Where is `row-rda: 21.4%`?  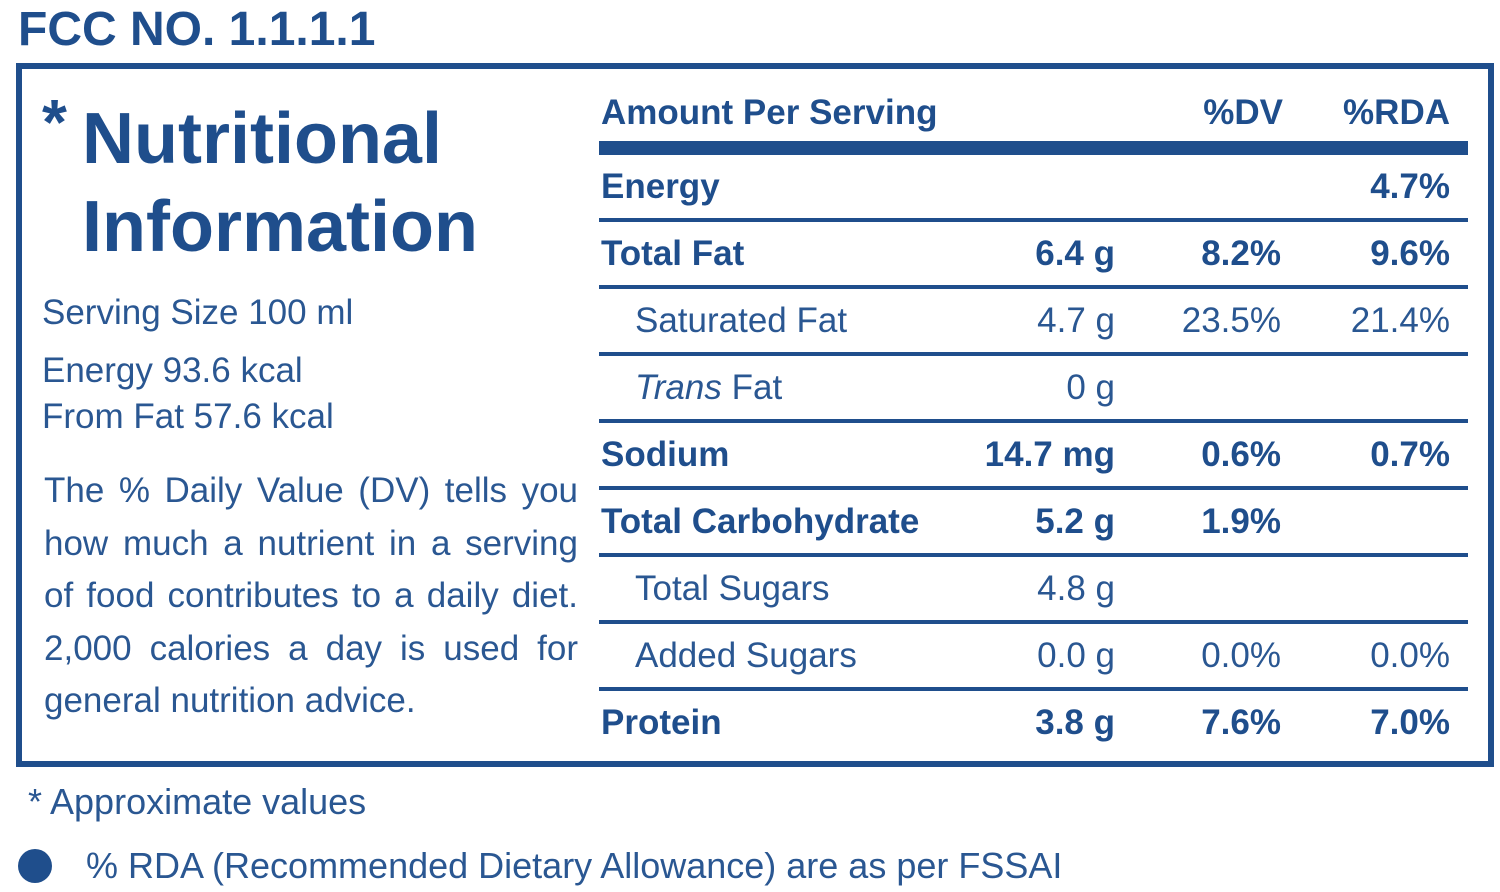
row-rda: 21.4% is located at coordinates (1400, 320).